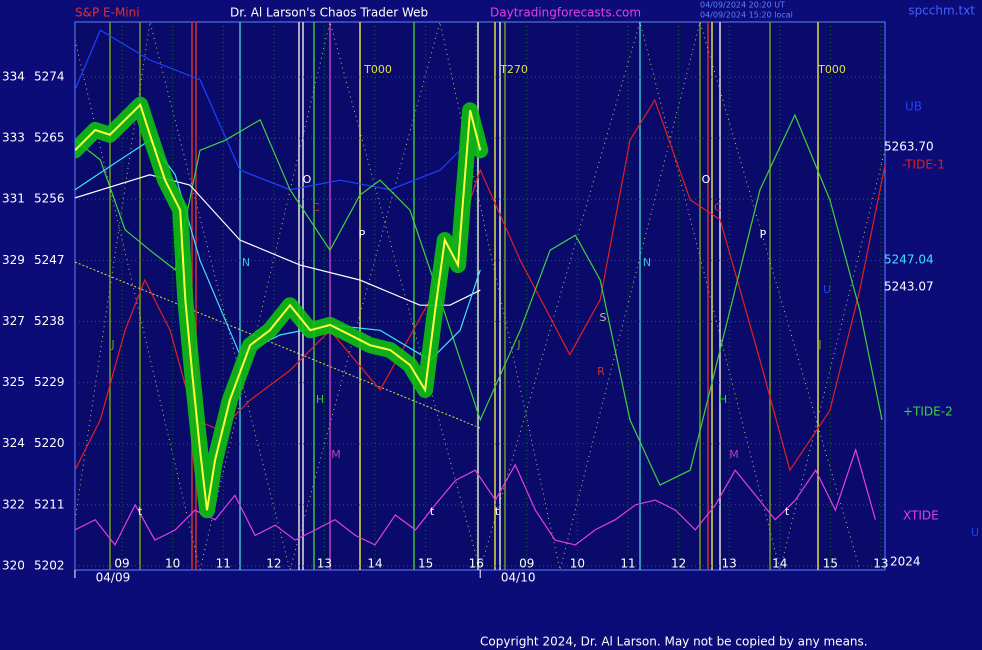 The image size is (982, 650). Describe the element at coordinates (746, 15) in the screenshot. I see `timestamp: 04/09/2024 15:20 local` at that location.